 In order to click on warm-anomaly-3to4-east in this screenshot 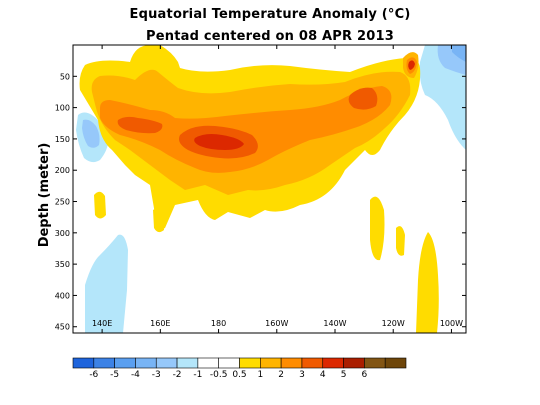, I will do `click(363, 98)`.